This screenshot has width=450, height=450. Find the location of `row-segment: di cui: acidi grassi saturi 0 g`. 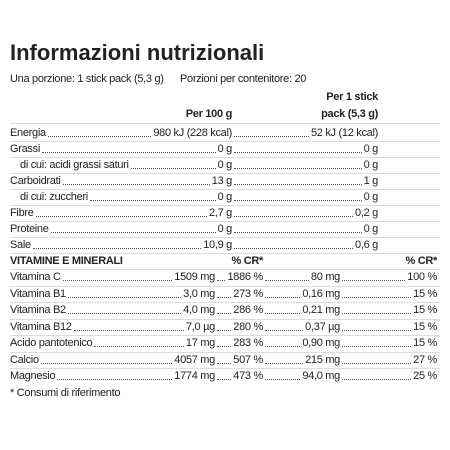

row-segment: di cui: acidi grassi saturi 0 g is located at coordinates (126, 165).